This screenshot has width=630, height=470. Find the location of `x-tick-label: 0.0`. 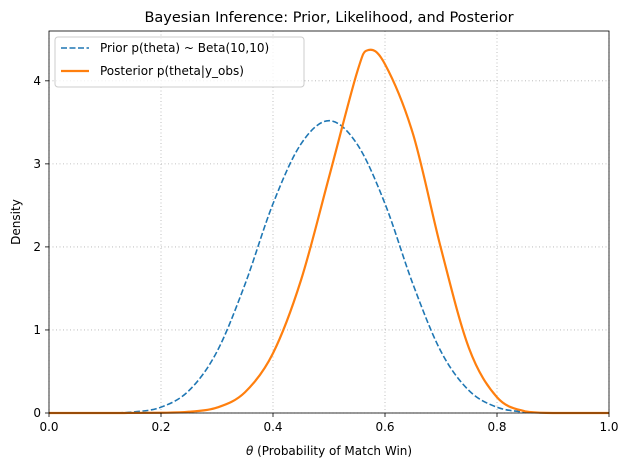

x-tick-label: 0.0 is located at coordinates (48, 427).